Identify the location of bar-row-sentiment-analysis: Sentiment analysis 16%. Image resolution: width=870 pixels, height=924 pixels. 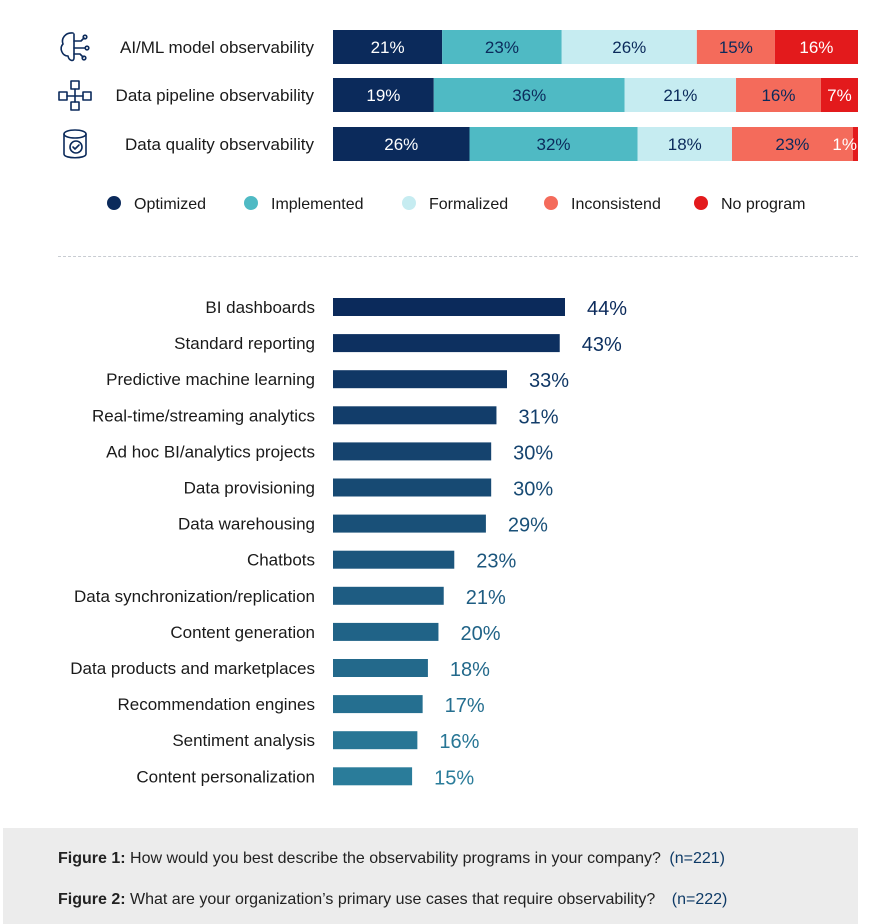
(326, 742).